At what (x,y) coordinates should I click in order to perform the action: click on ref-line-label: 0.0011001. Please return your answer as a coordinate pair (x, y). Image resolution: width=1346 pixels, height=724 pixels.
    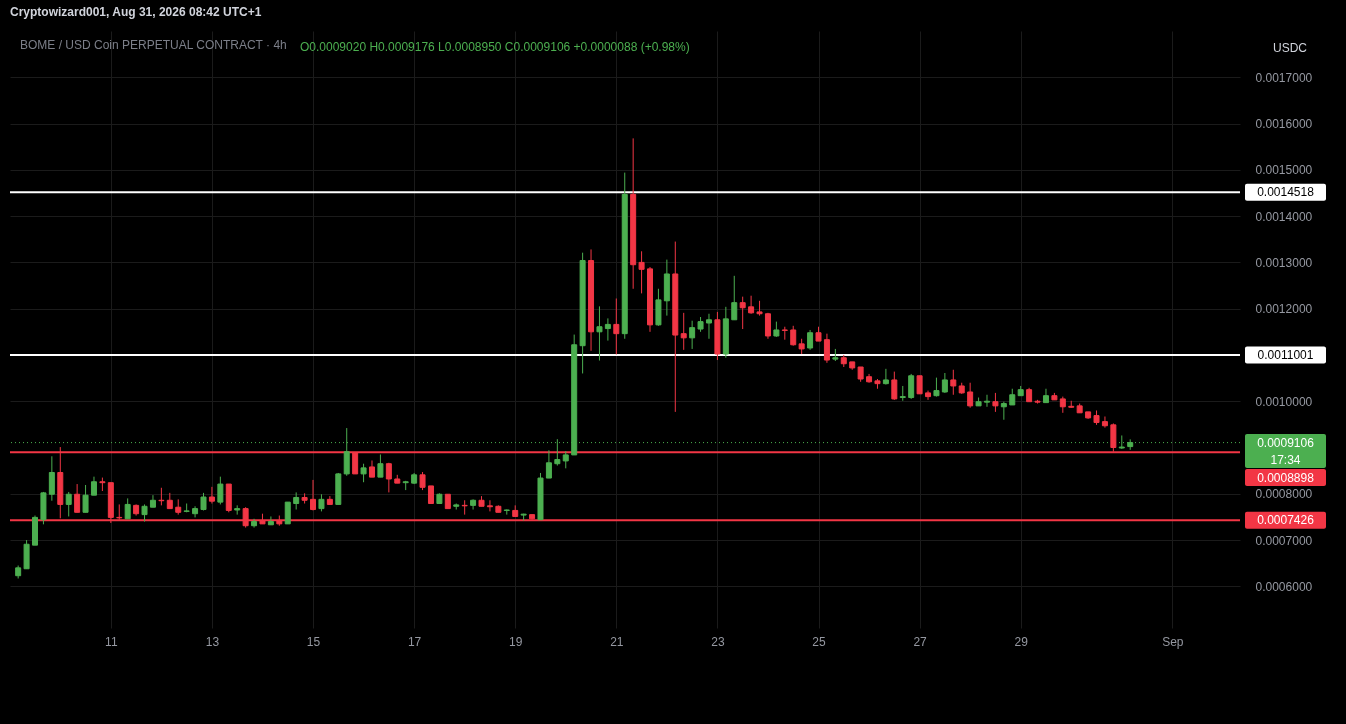
    Looking at the image, I should click on (1285, 354).